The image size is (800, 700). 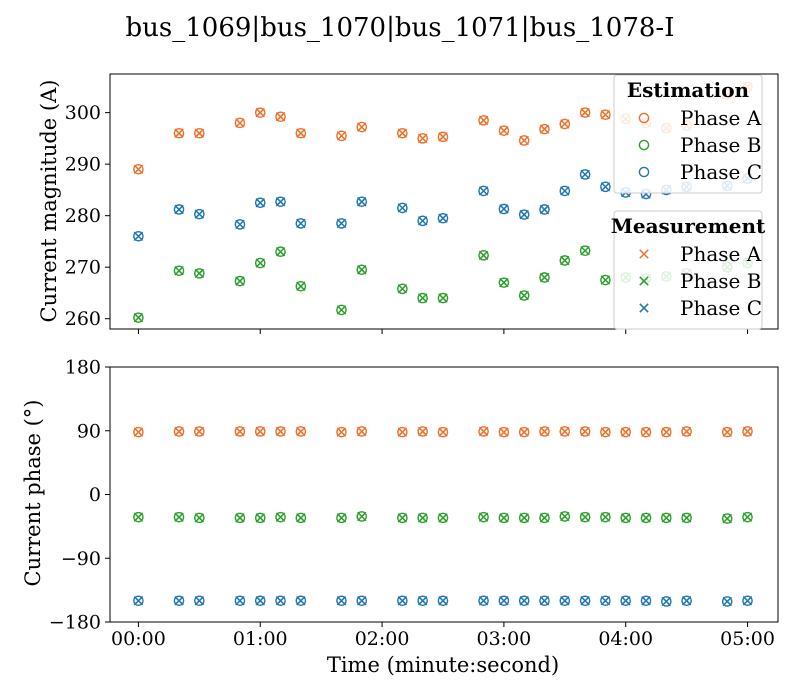 What do you see at coordinates (688, 134) in the screenshot?
I see `legend-estimation: Estimation Phase A Phase B Phase C` at bounding box center [688, 134].